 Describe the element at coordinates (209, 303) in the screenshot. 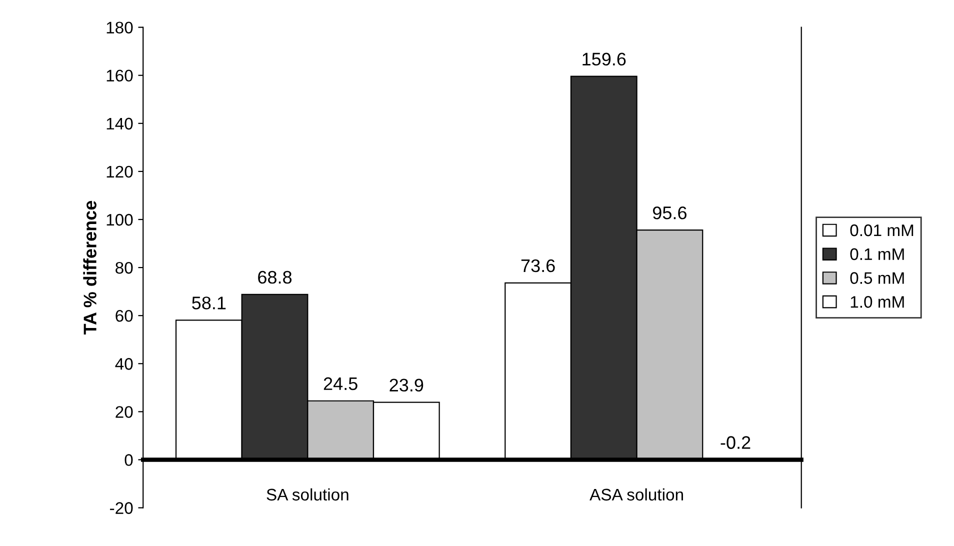

I see `data-label: 58.1` at that location.